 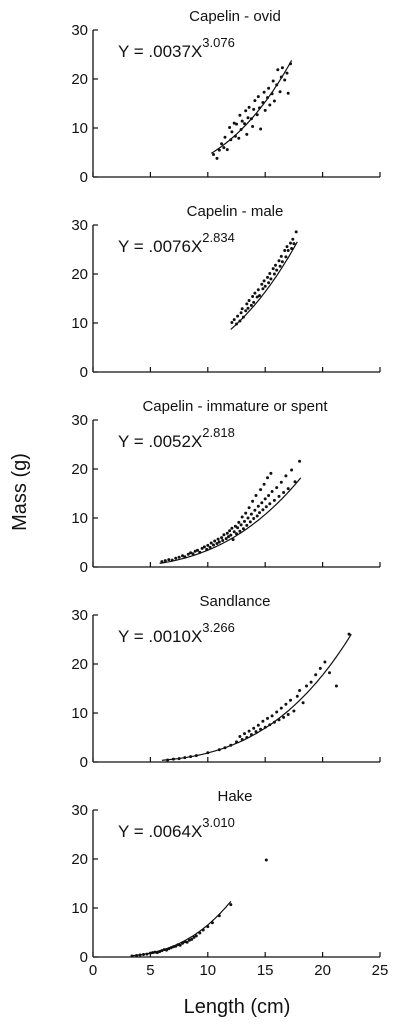 What do you see at coordinates (226, 97) in the screenshot?
I see `panel: Capelin - ovid 0 10 20 30 Y = .0037X3.076` at bounding box center [226, 97].